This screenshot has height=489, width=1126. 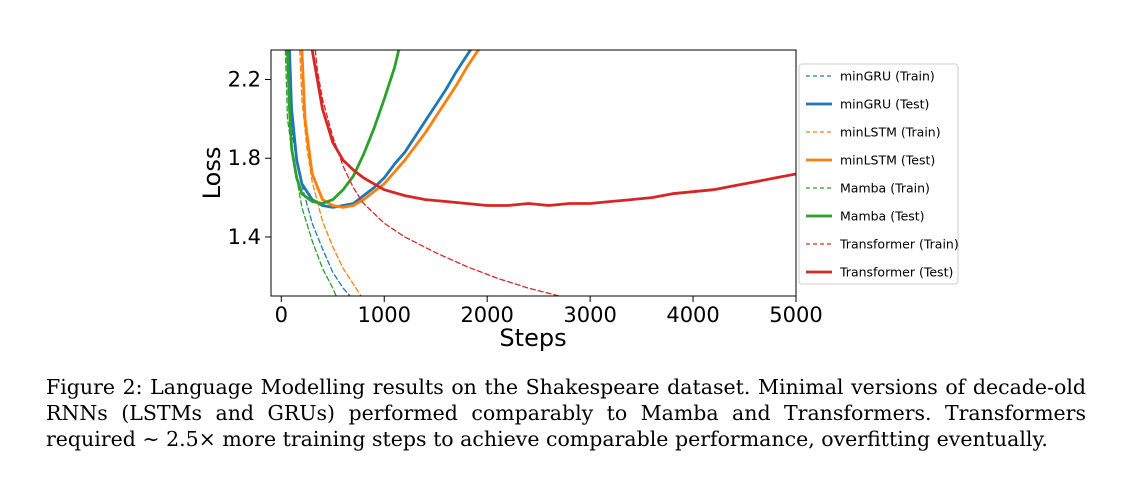 I want to click on x-tick-label: 5000, so click(x=795, y=315).